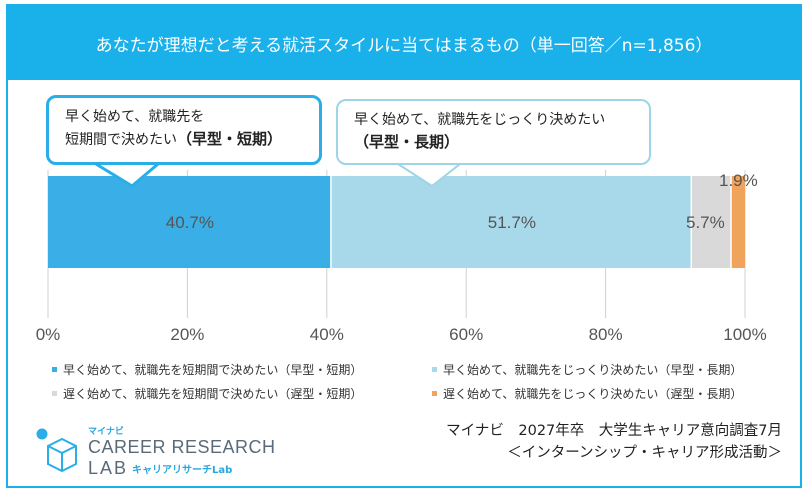 Image resolution: width=810 pixels, height=493 pixels. Describe the element at coordinates (108, 468) in the screenshot. I see `logo-lab-text: LAB` at that location.